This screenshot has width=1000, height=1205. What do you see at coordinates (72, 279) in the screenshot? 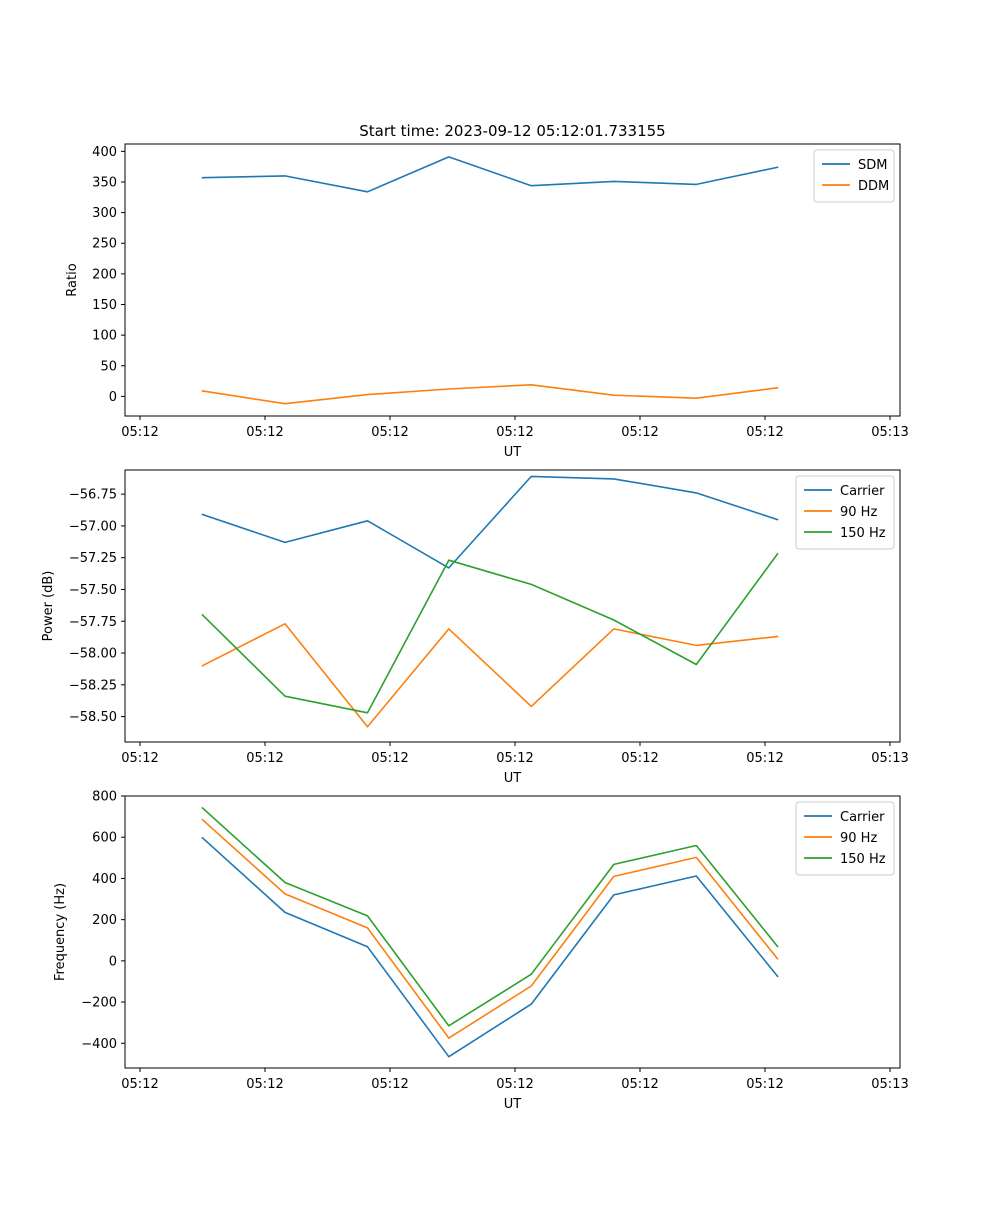
I see `y-axis-label: Ratio` at bounding box center [72, 279].